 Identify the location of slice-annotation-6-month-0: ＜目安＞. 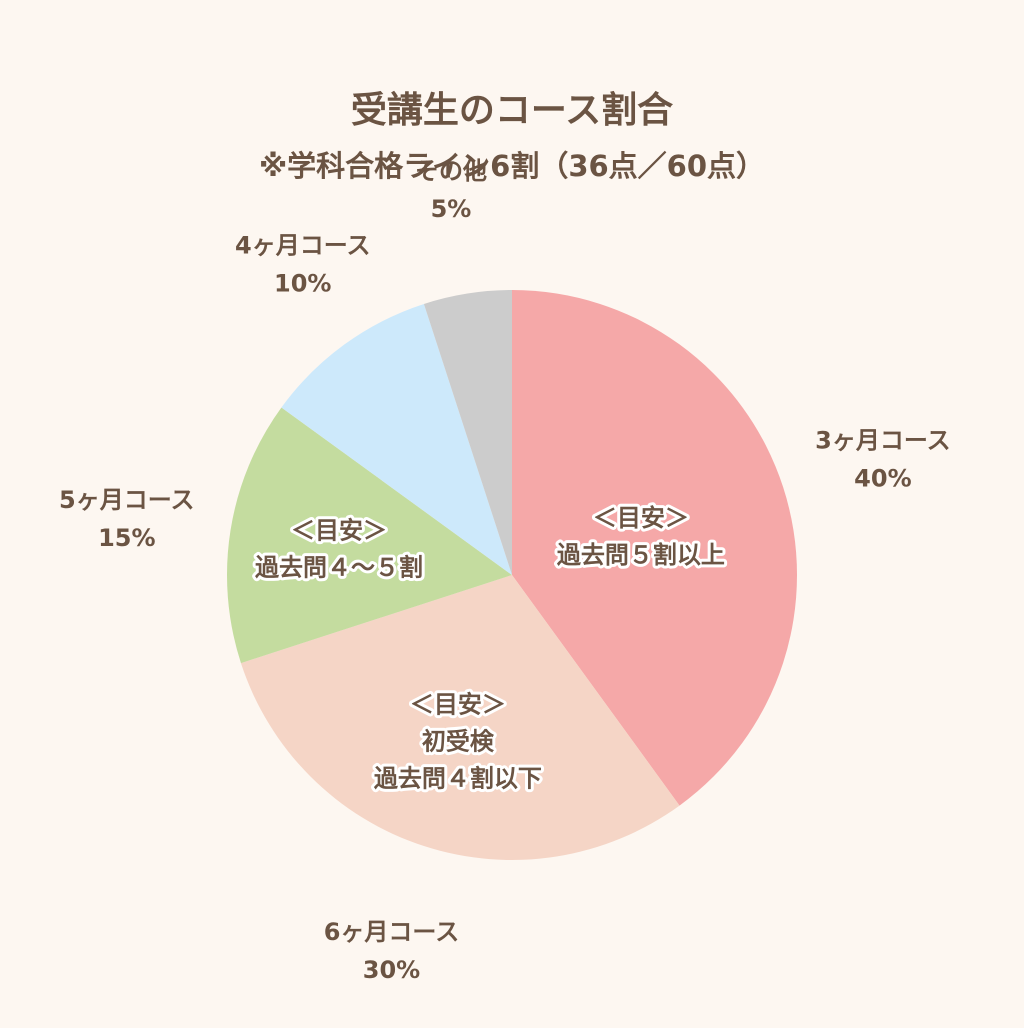
(458, 704).